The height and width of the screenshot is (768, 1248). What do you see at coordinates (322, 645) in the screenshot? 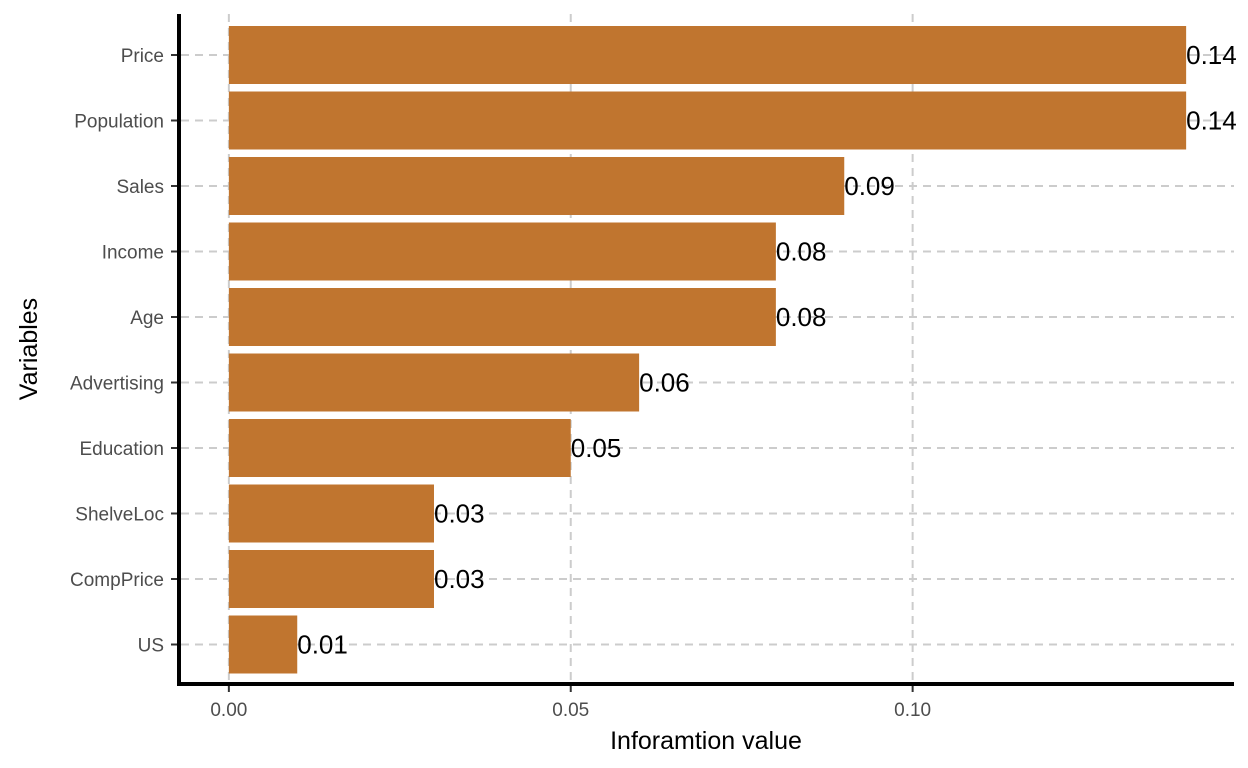
I see `data-label: 0.01` at bounding box center [322, 645].